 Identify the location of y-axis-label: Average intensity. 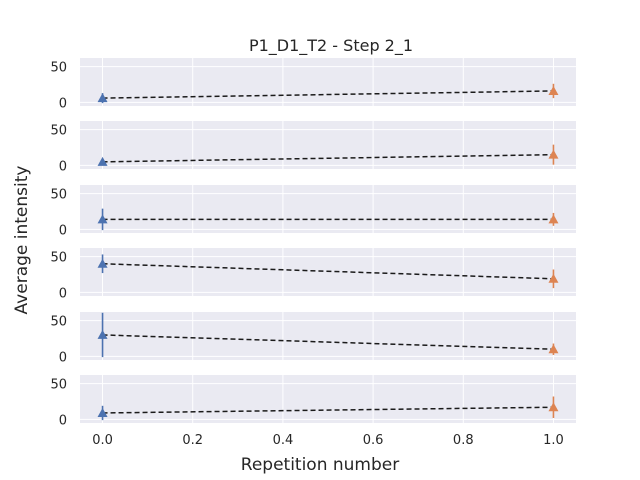
(22, 240).